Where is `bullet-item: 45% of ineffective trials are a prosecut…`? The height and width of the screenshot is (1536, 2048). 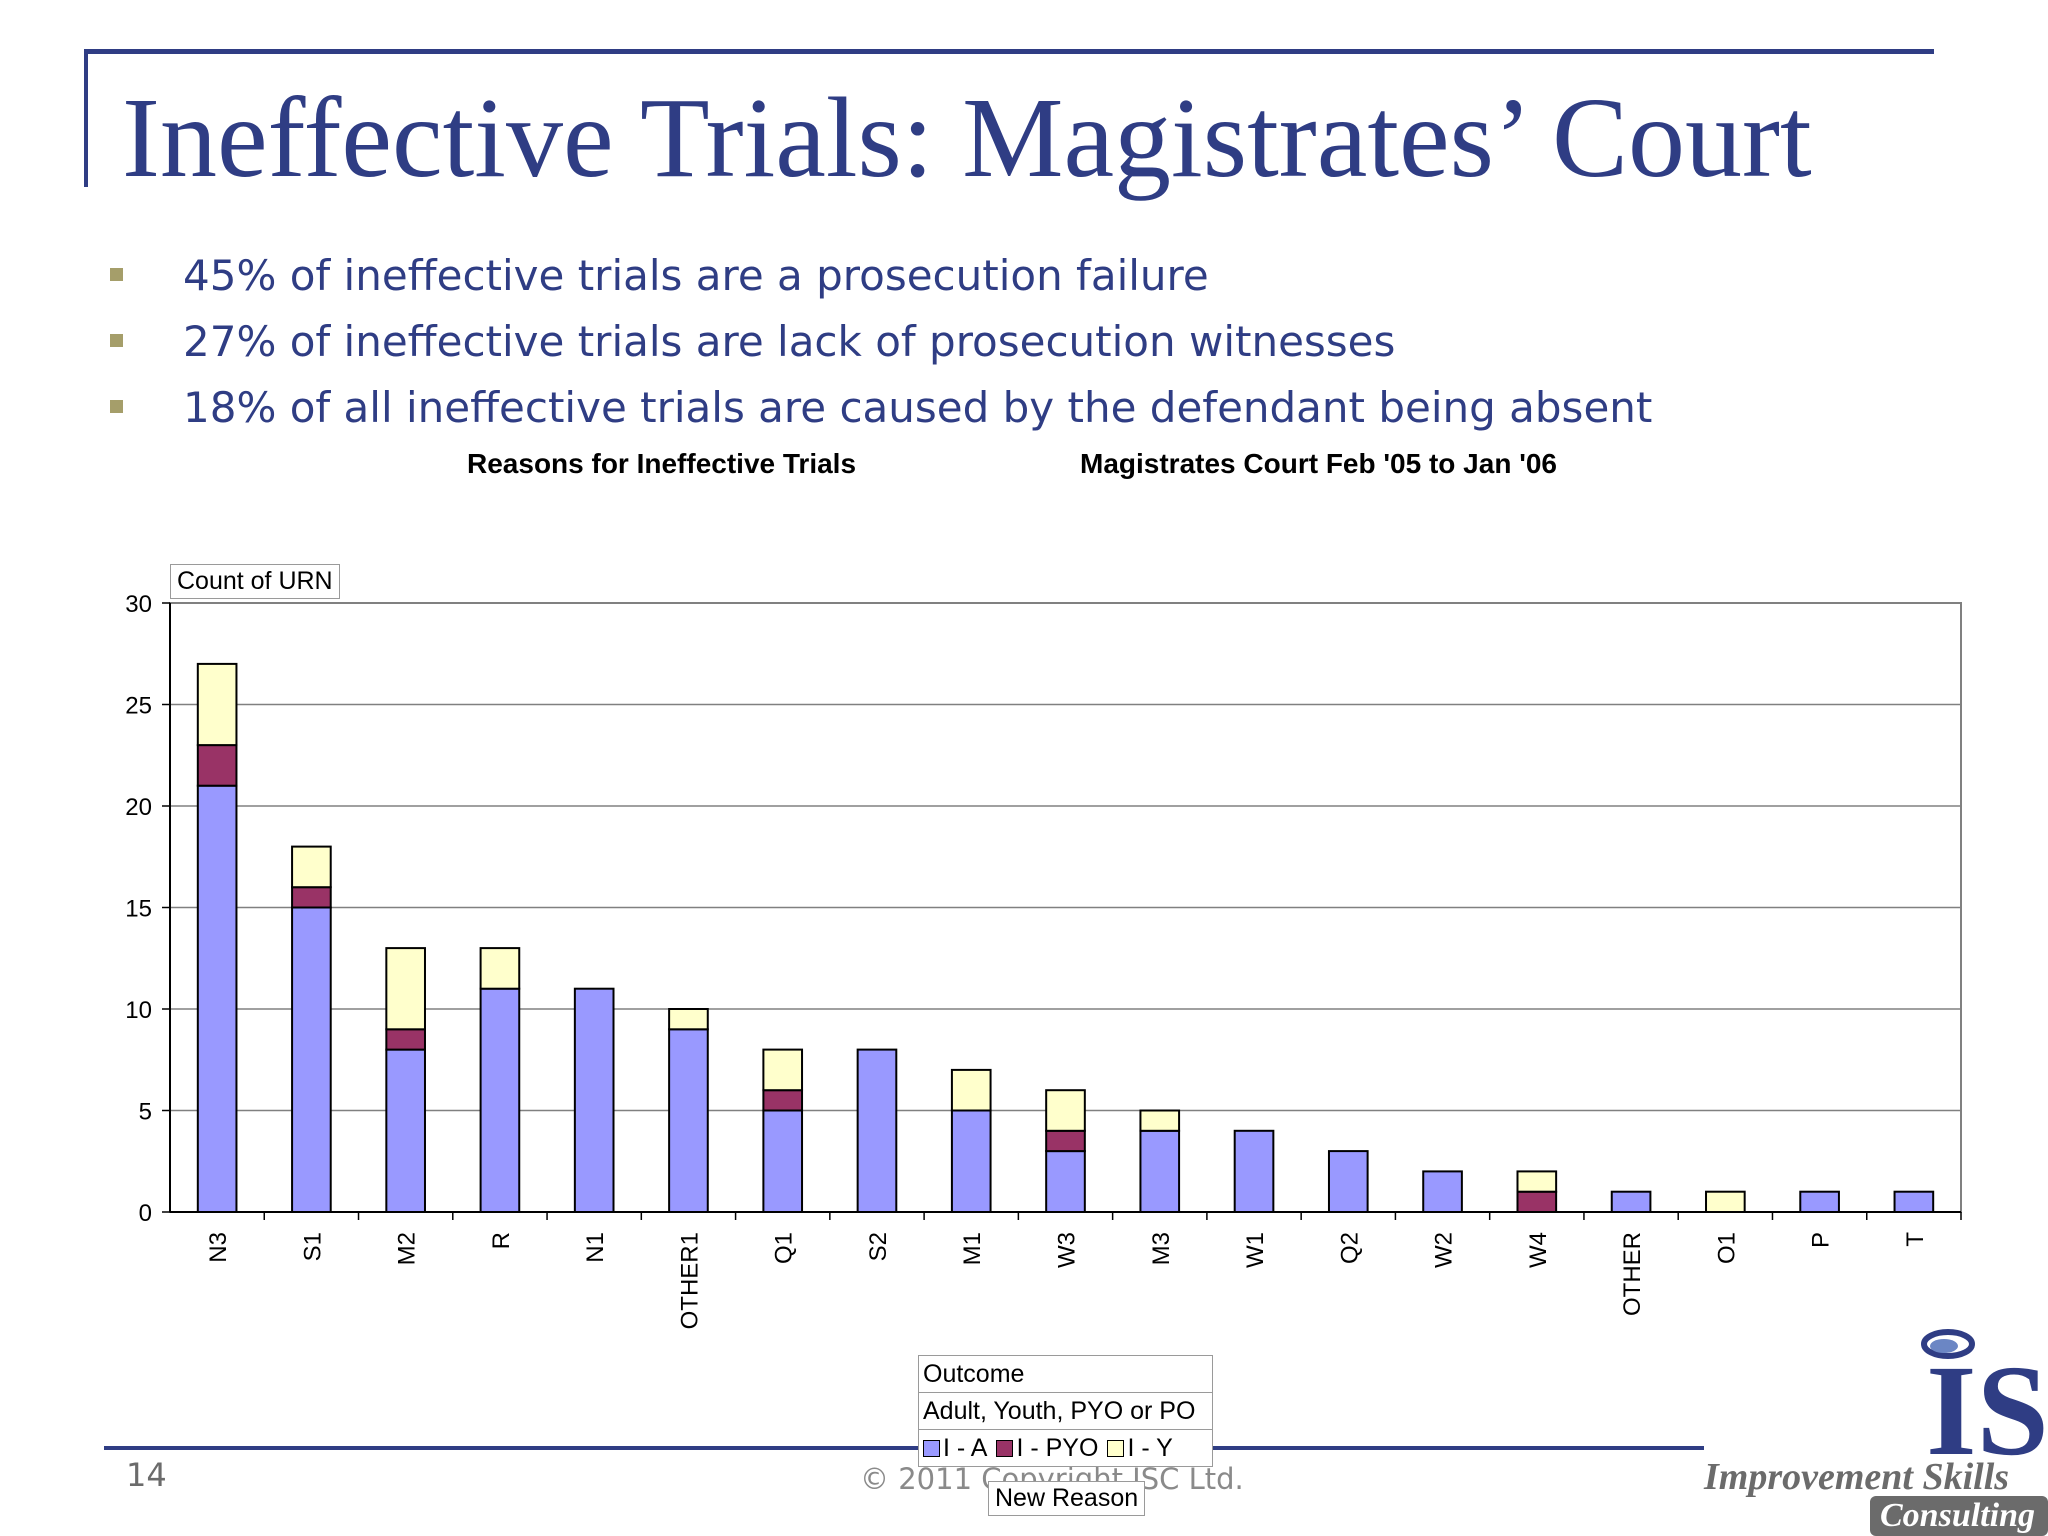
bullet-item: 45% of ineffective trials are a prosecut… is located at coordinates (880, 279).